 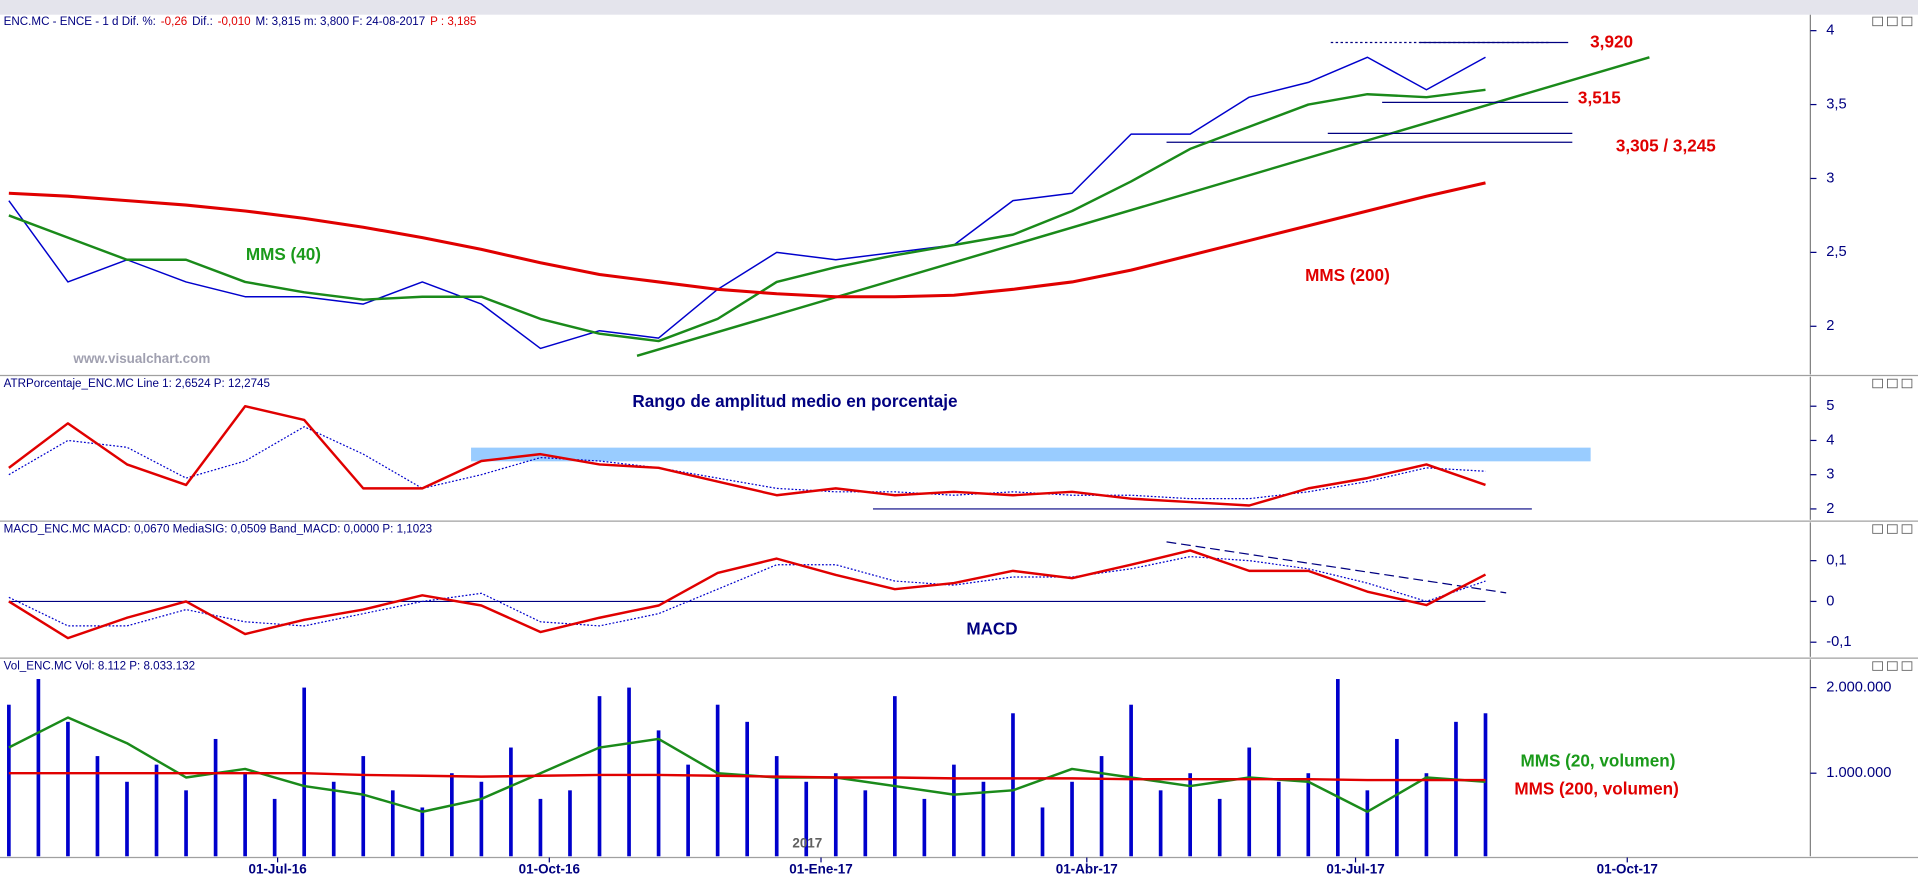 I want to click on title-part: ENC.MC - ENCE - 1 d Dif. %:, so click(x=80, y=21).